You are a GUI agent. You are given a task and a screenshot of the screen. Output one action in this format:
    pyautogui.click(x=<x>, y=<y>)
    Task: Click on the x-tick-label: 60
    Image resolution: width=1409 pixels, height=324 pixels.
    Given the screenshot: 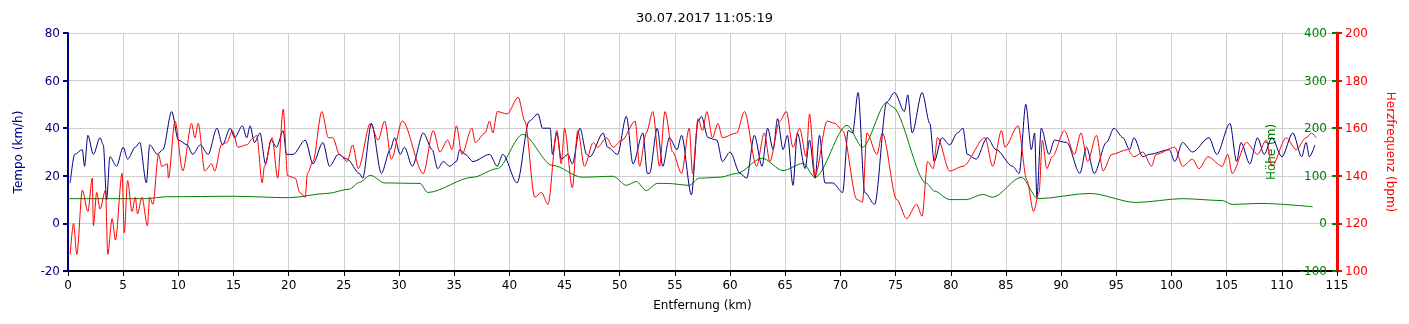 What is the action you would take?
    pyautogui.click(x=730, y=285)
    